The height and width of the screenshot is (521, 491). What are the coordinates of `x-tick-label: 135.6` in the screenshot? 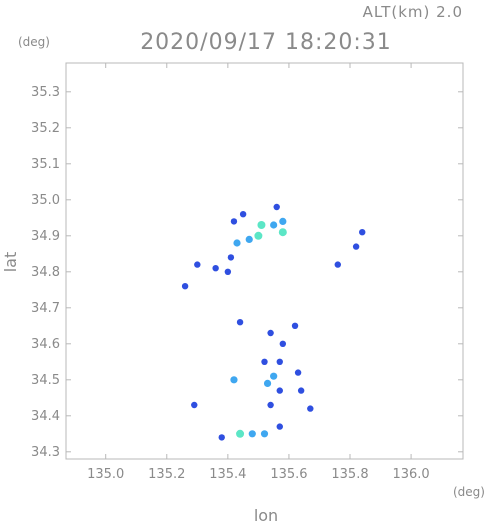 It's located at (288, 474).